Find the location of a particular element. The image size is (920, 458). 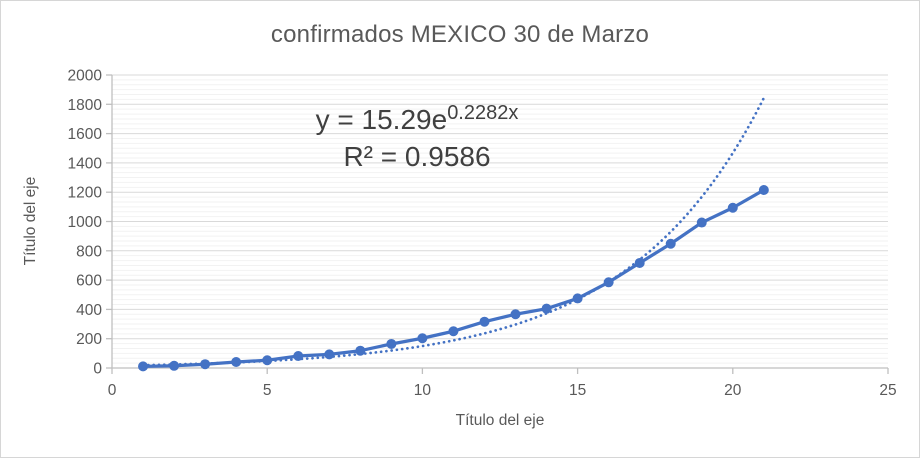

x-tick-label: 25 is located at coordinates (887, 390).